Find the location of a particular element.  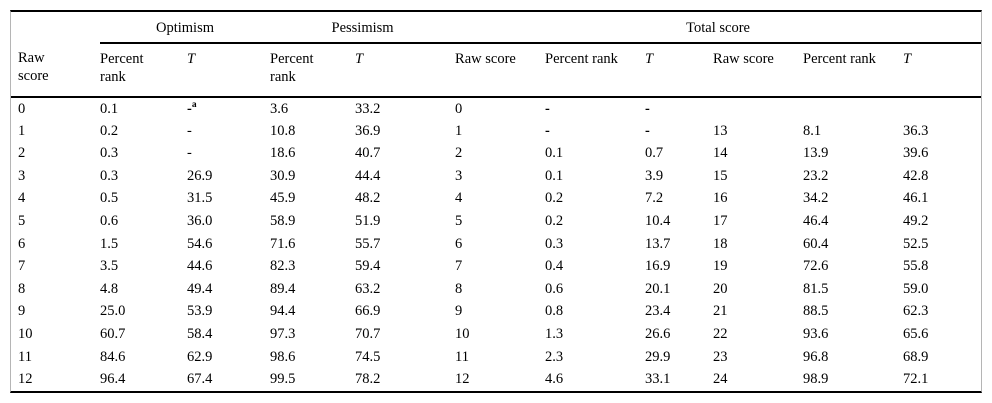

col-percent-rank-total-2: Percent rank is located at coordinates (853, 70).